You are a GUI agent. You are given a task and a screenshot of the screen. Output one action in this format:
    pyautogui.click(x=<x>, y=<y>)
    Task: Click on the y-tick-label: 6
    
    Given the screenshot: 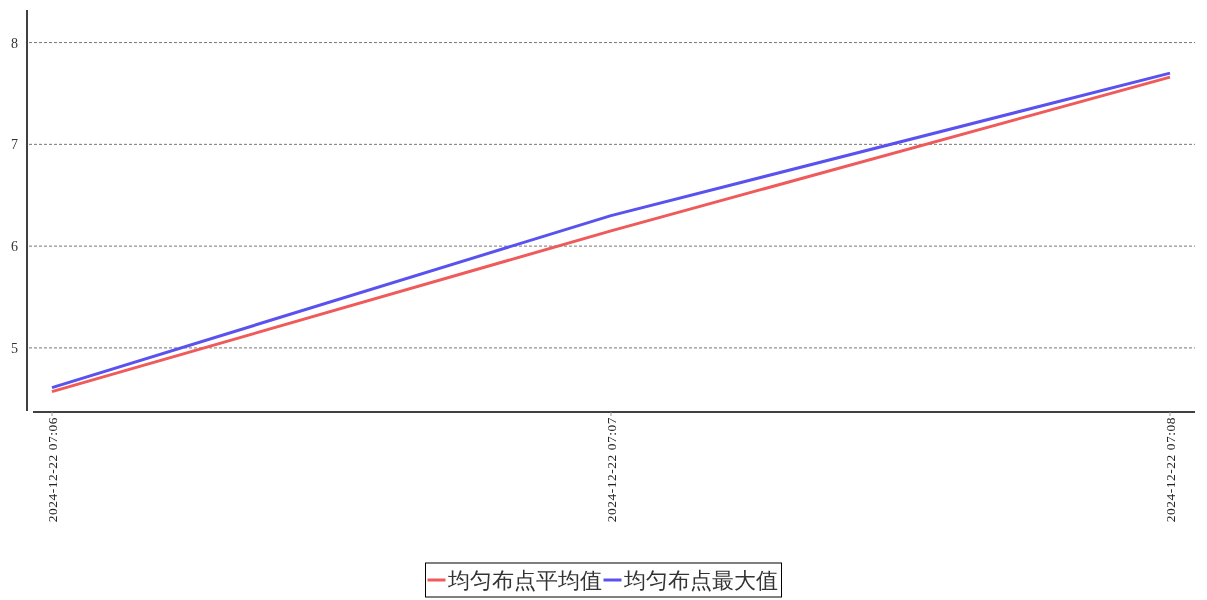 What is the action you would take?
    pyautogui.click(x=14, y=247)
    